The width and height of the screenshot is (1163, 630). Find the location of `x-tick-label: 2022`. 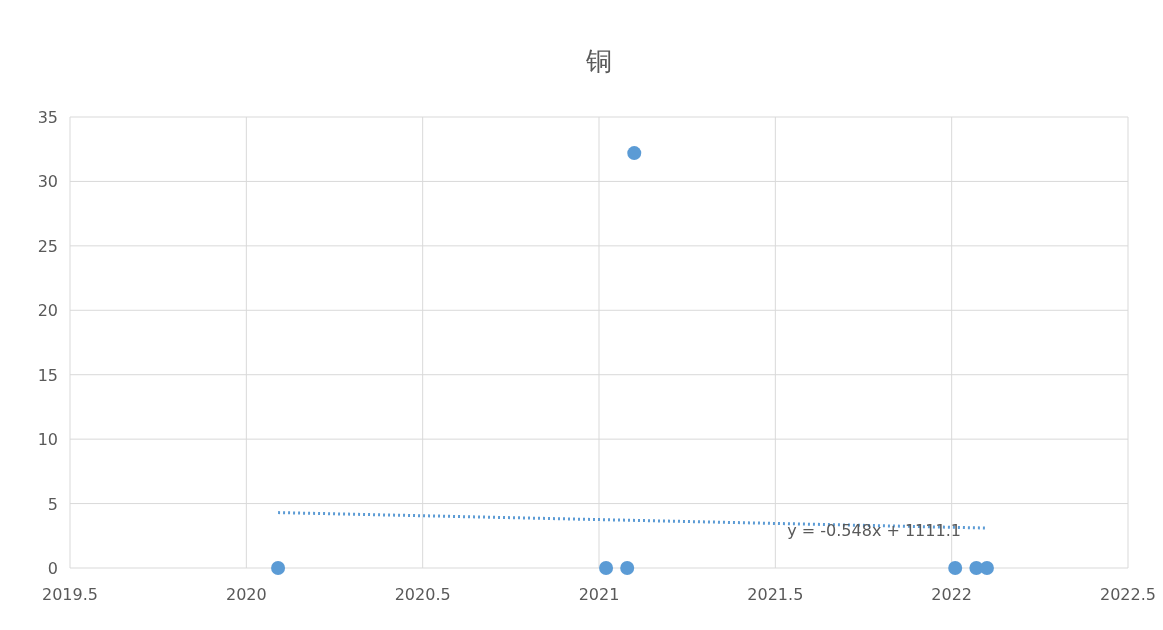

x-tick-label: 2022 is located at coordinates (952, 594).